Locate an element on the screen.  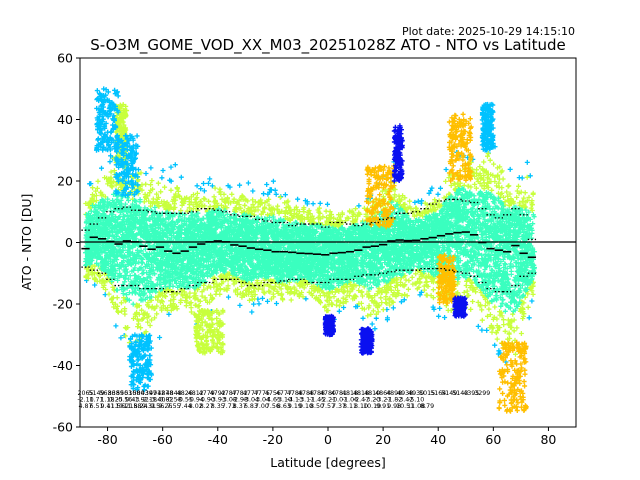
bin-count: 5108 is located at coordinates (132, 393).